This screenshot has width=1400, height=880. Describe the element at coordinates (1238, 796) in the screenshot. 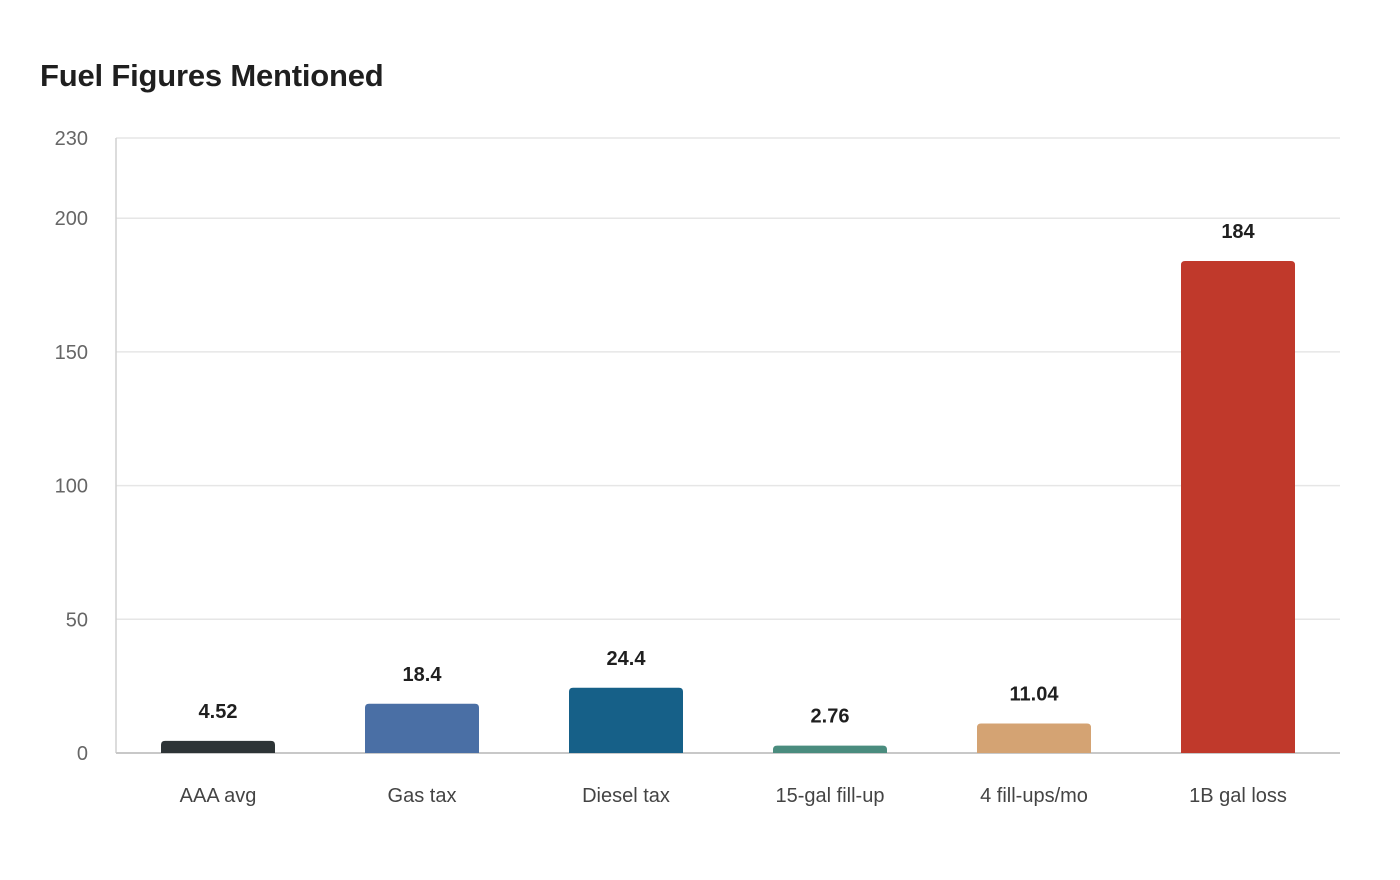

I see `x-tick-label: 1B gal loss` at that location.